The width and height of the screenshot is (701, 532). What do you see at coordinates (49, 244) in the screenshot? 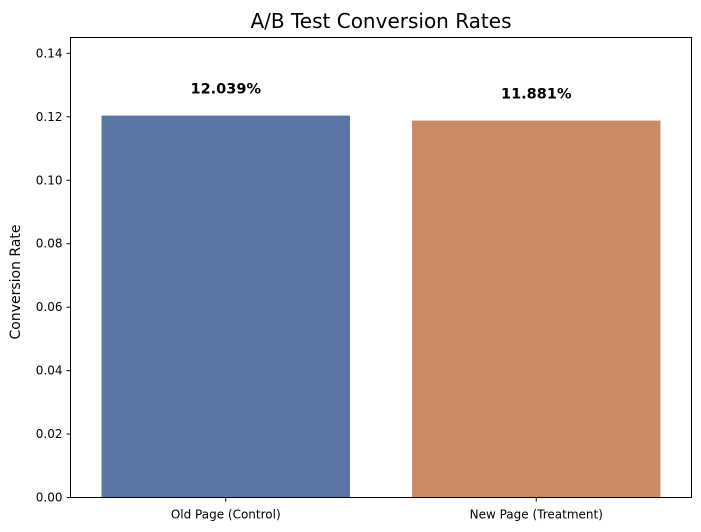
I see `y-tick-label: 0.08` at bounding box center [49, 244].